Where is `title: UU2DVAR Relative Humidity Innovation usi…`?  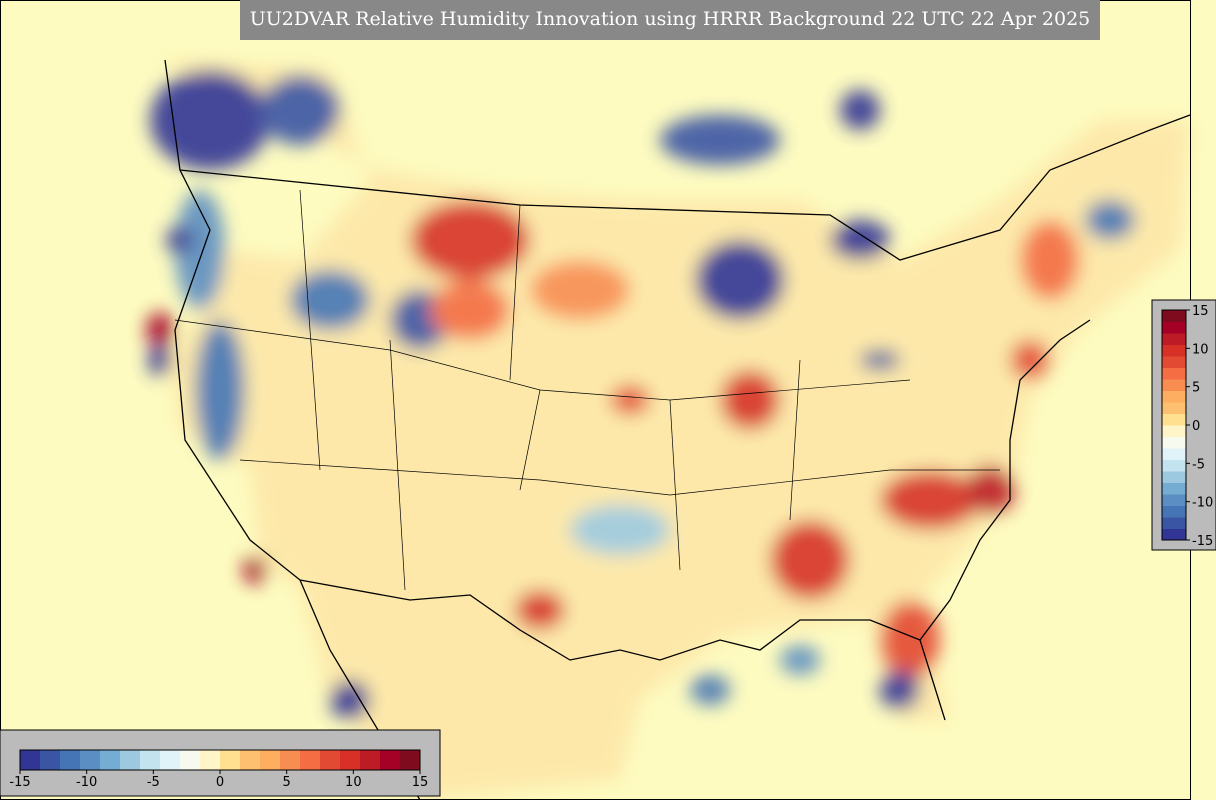 title: UU2DVAR Relative Humidity Innovation usi… is located at coordinates (670, 19).